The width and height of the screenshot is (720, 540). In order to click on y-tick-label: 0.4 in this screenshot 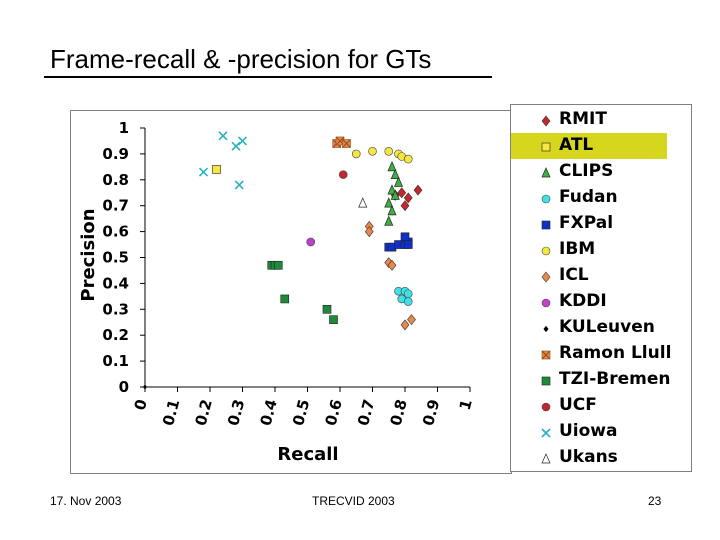, I will do `click(115, 283)`.